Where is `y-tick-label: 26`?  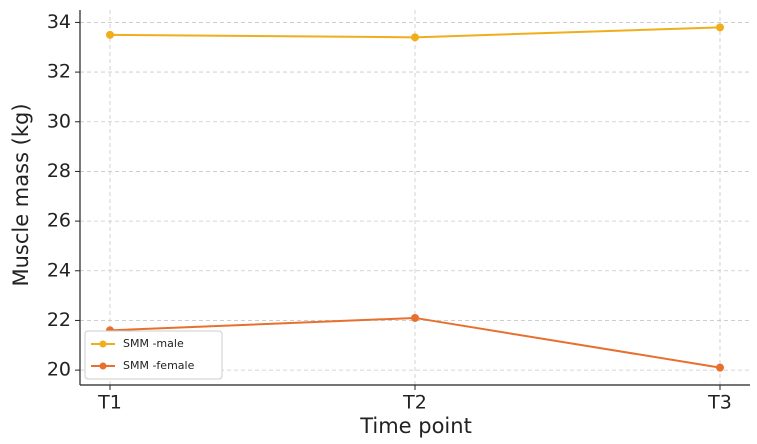
y-tick-label: 26 is located at coordinates (59, 221).